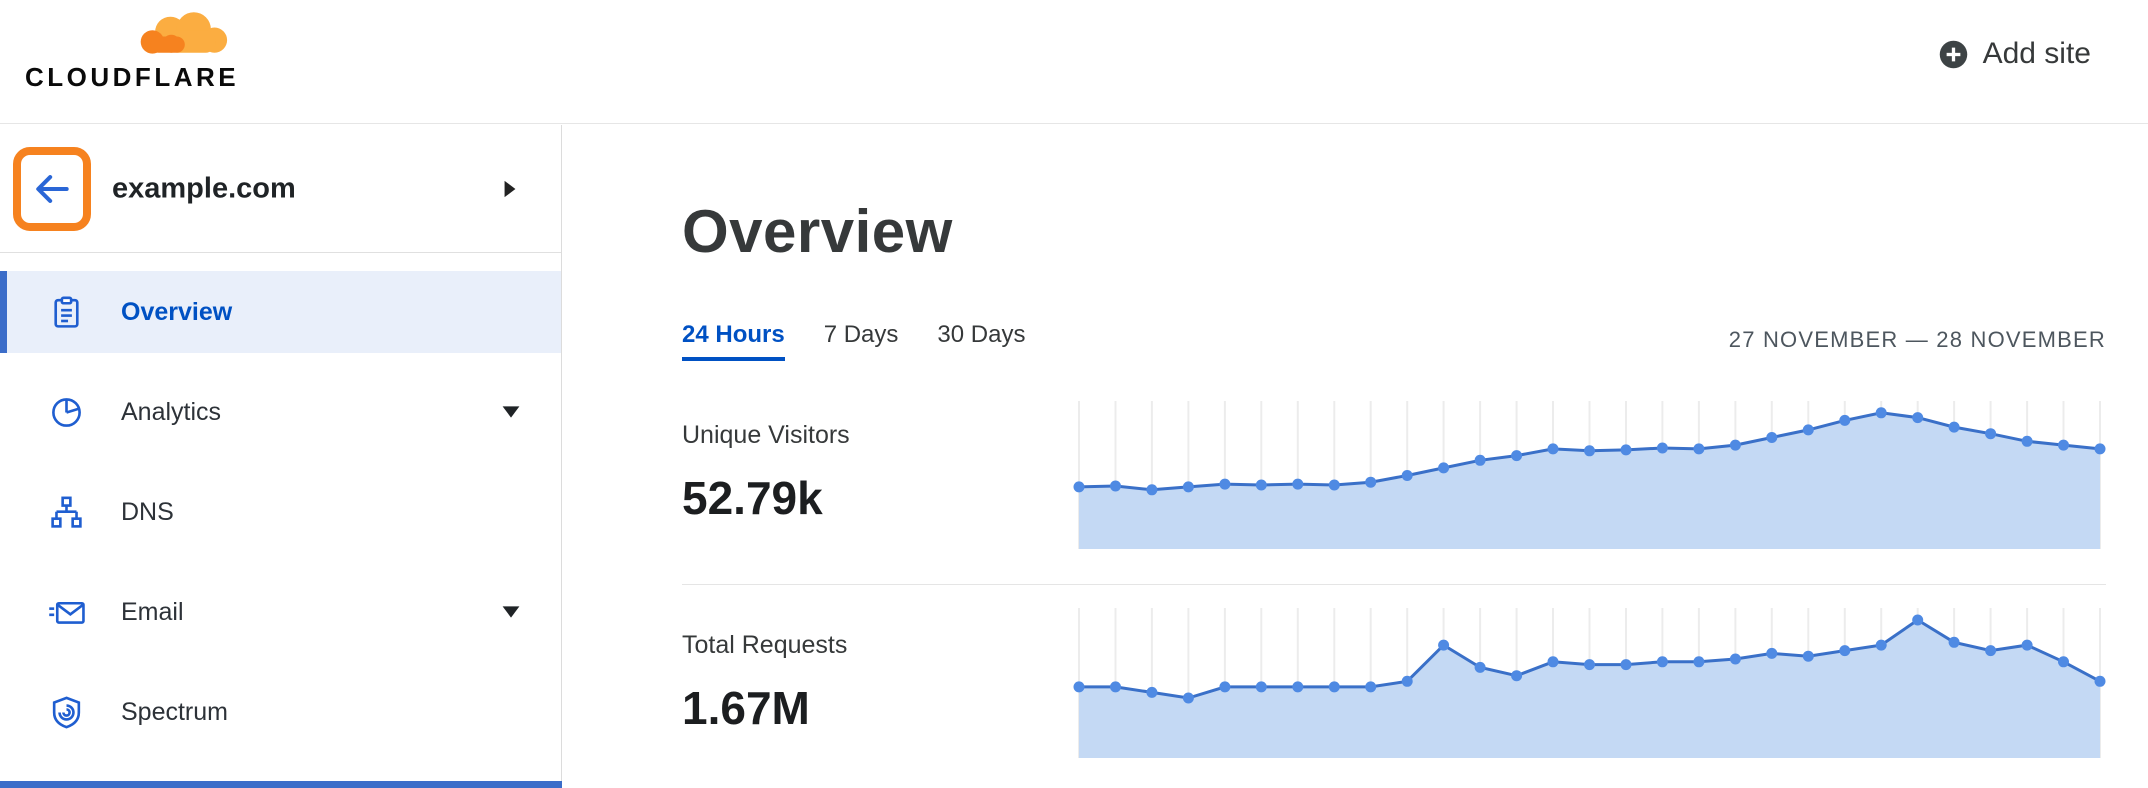 This screenshot has width=2148, height=788. Describe the element at coordinates (281, 784) in the screenshot. I see `sidebar-next-item-indicator` at that location.